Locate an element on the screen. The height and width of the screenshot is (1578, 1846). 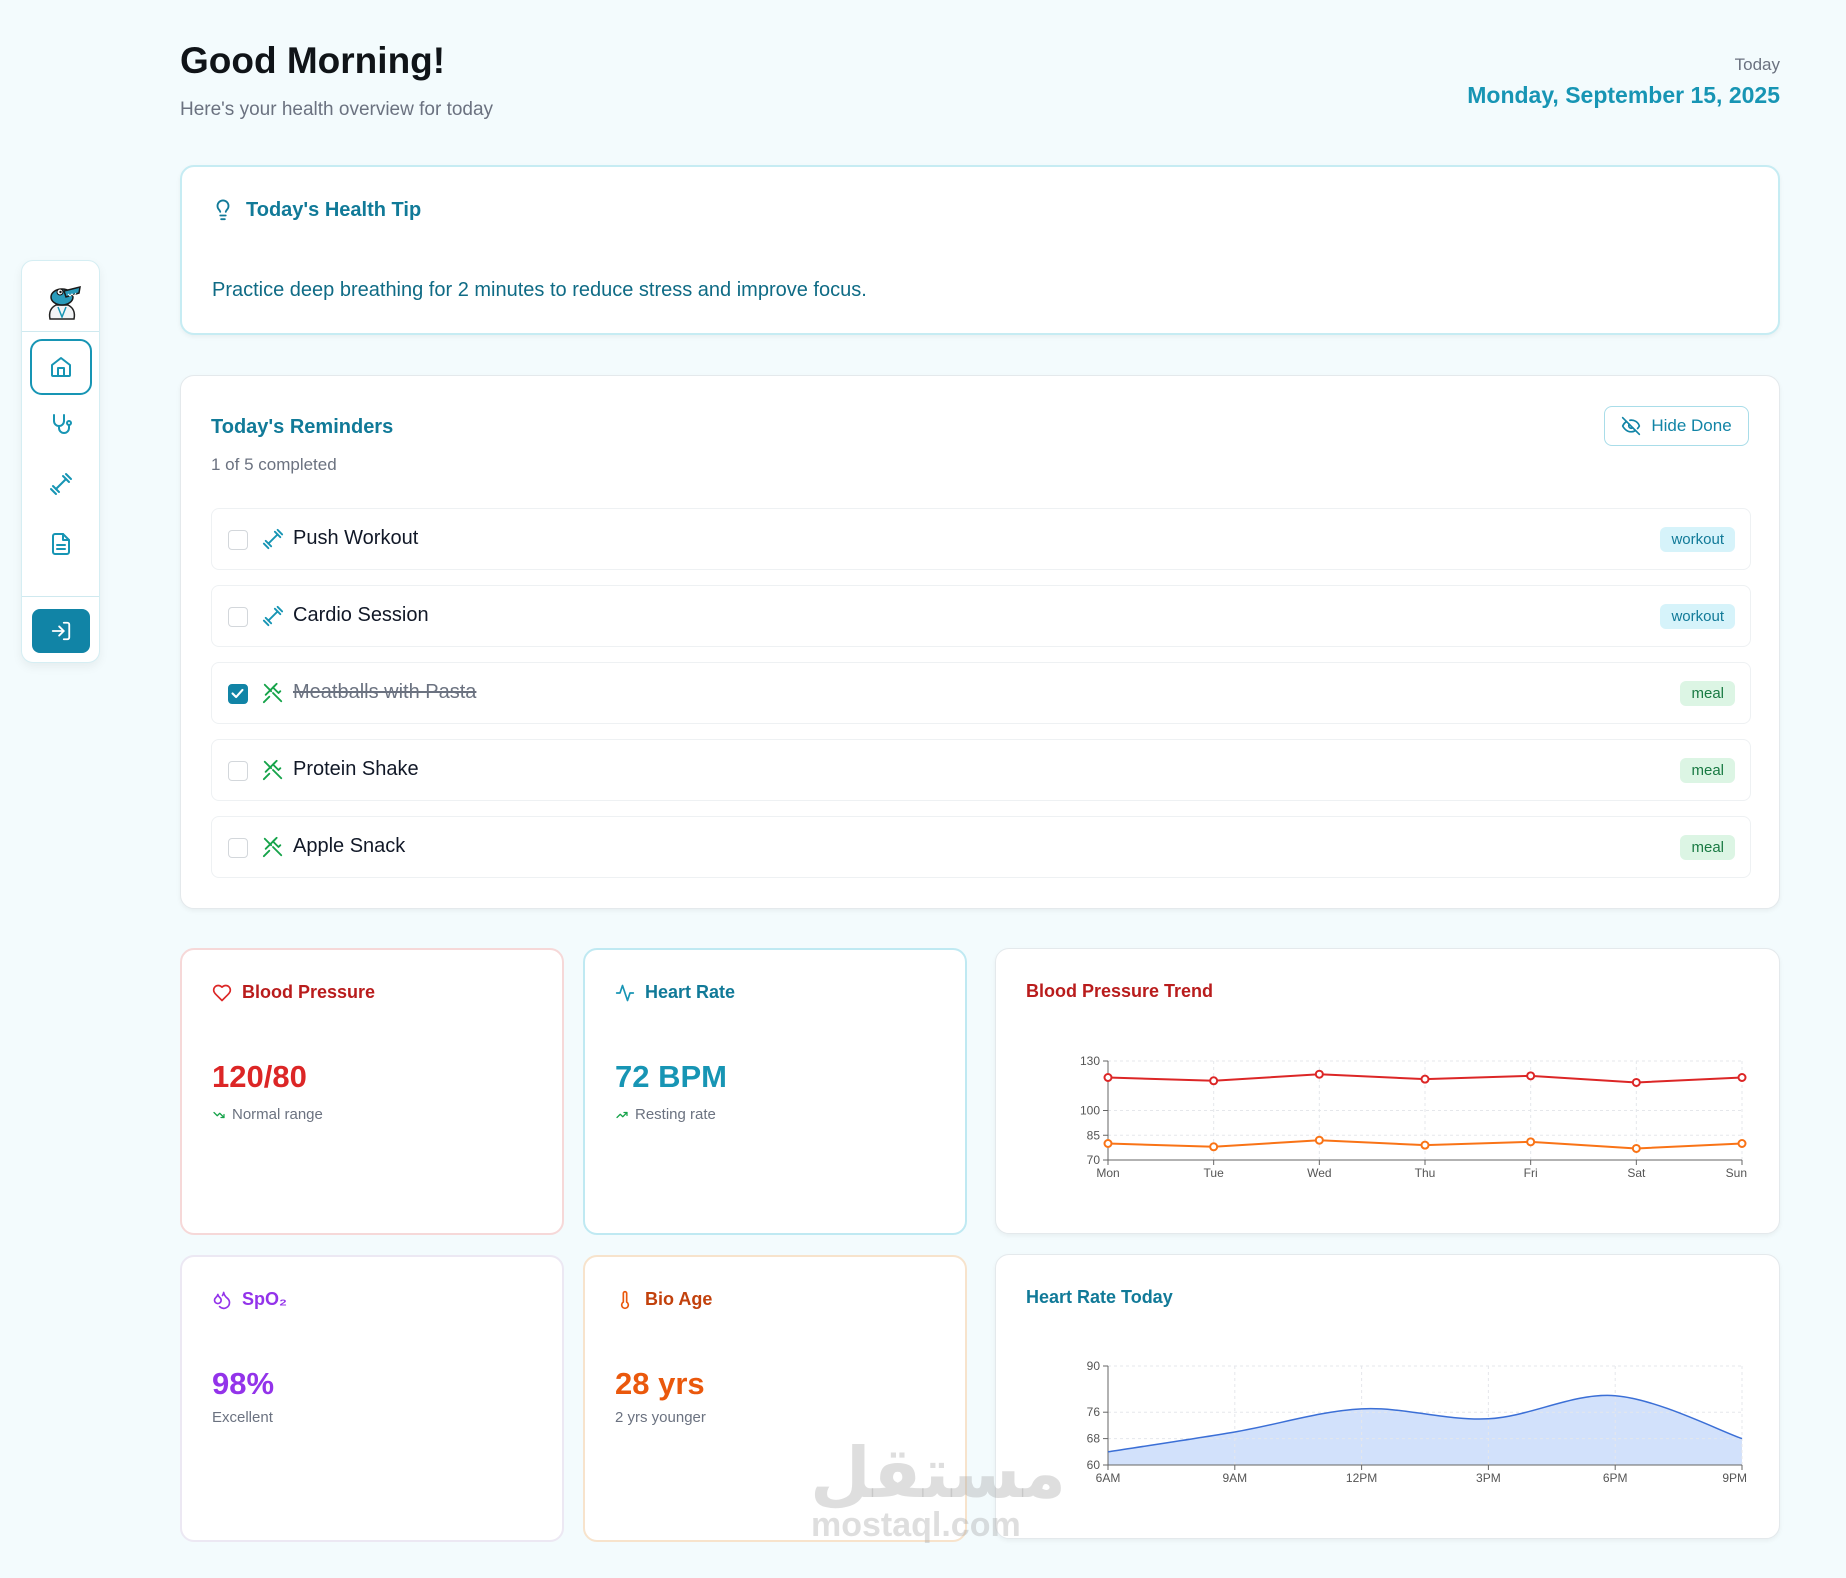
y-tick-label: 76 is located at coordinates (1094, 1412).